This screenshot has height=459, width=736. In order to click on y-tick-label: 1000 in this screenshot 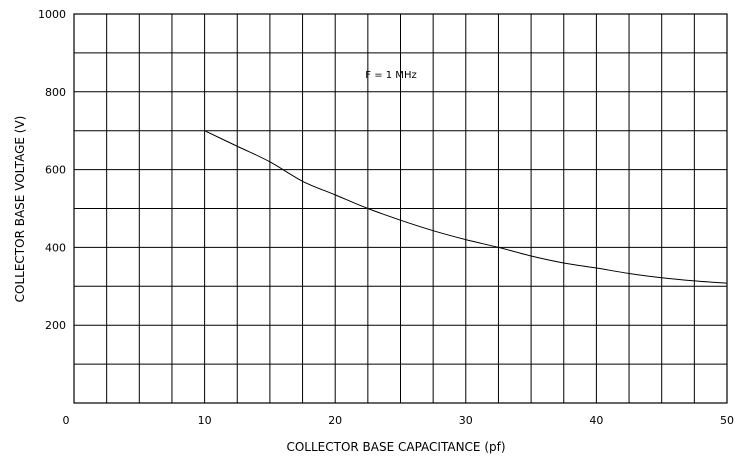, I will do `click(52, 14)`.